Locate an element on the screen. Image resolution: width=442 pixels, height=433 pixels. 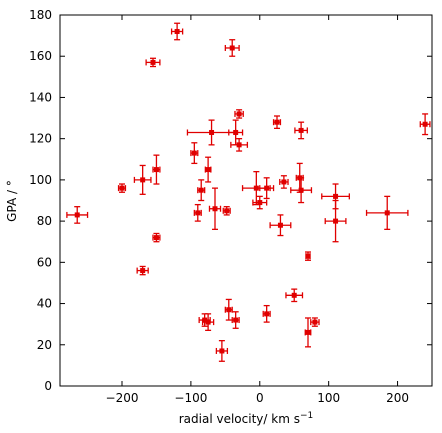
y-tick-label: 60 is located at coordinates (44, 262).